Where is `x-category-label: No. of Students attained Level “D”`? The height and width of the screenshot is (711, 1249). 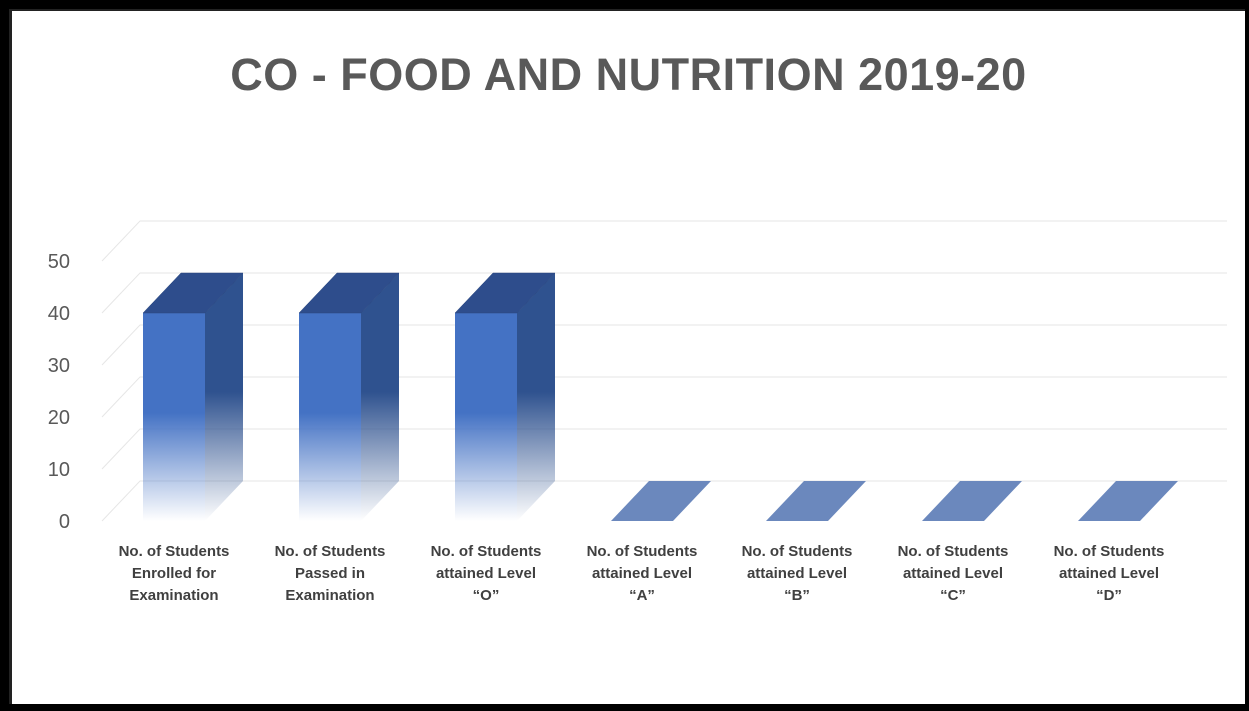
x-category-label: No. of Students attained Level “D” is located at coordinates (1109, 573).